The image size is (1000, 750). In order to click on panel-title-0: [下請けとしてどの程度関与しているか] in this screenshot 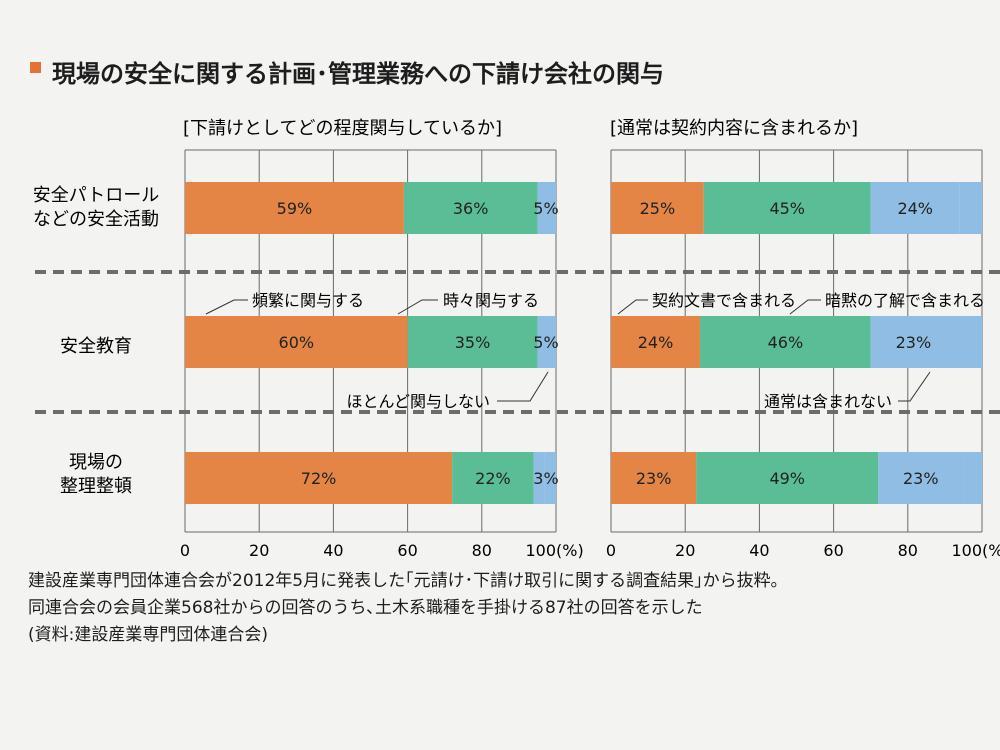, I will do `click(342, 128)`.